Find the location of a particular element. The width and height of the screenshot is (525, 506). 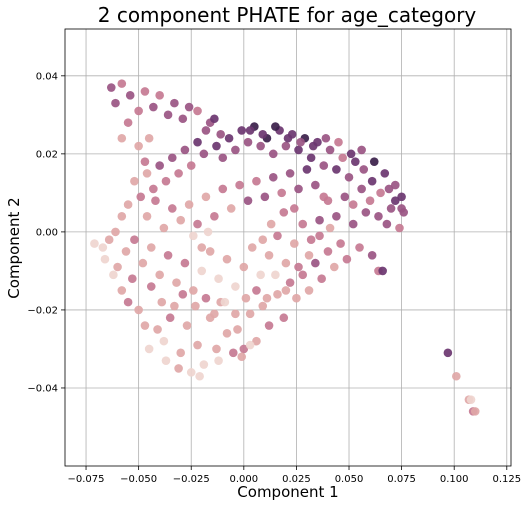

y-tick-label: −0.04 is located at coordinates (42, 388).